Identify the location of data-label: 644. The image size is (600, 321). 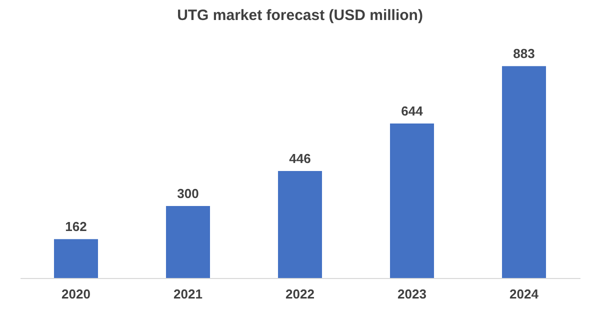
(412, 110).